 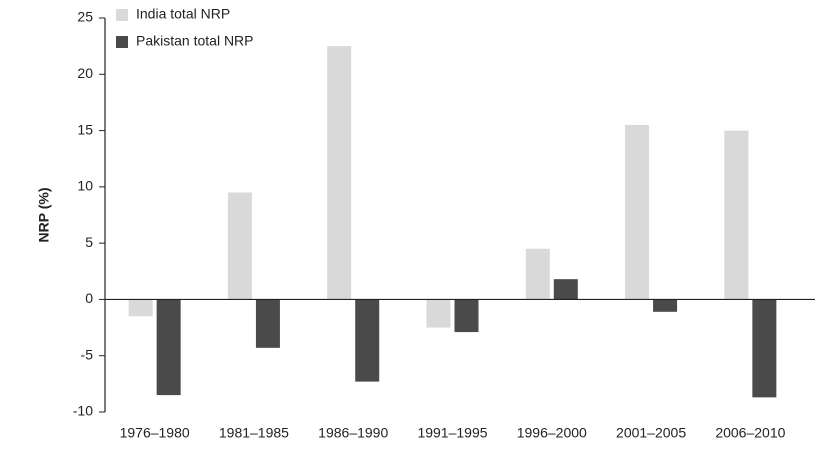 What do you see at coordinates (85, 17) in the screenshot?
I see `y-tick-label: 25` at bounding box center [85, 17].